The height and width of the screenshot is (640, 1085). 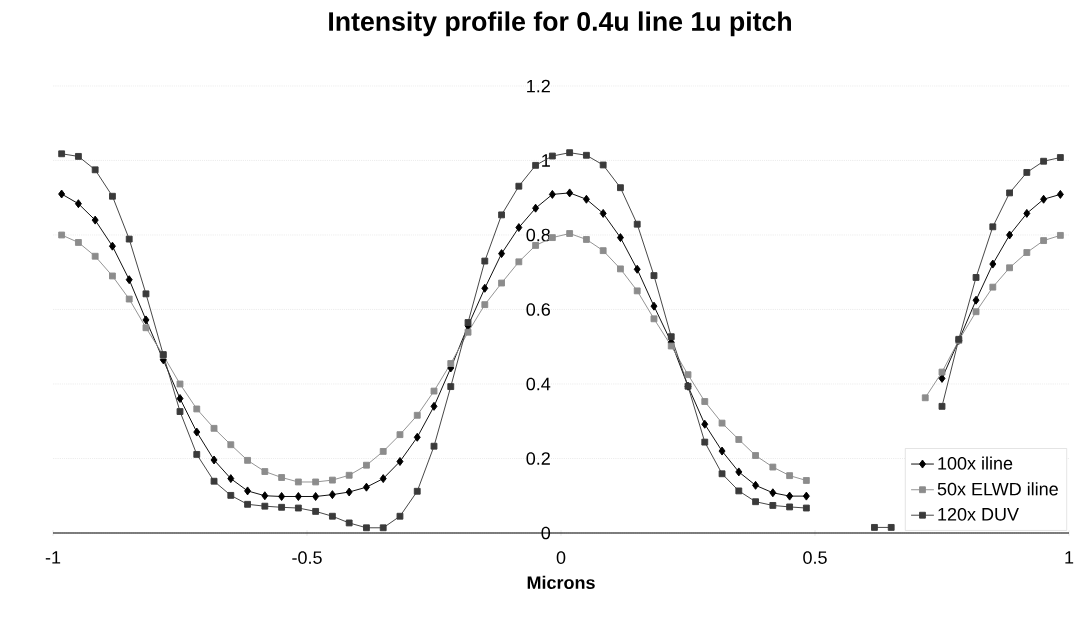 What do you see at coordinates (1069, 557) in the screenshot?
I see `x-tick-label: 1` at bounding box center [1069, 557].